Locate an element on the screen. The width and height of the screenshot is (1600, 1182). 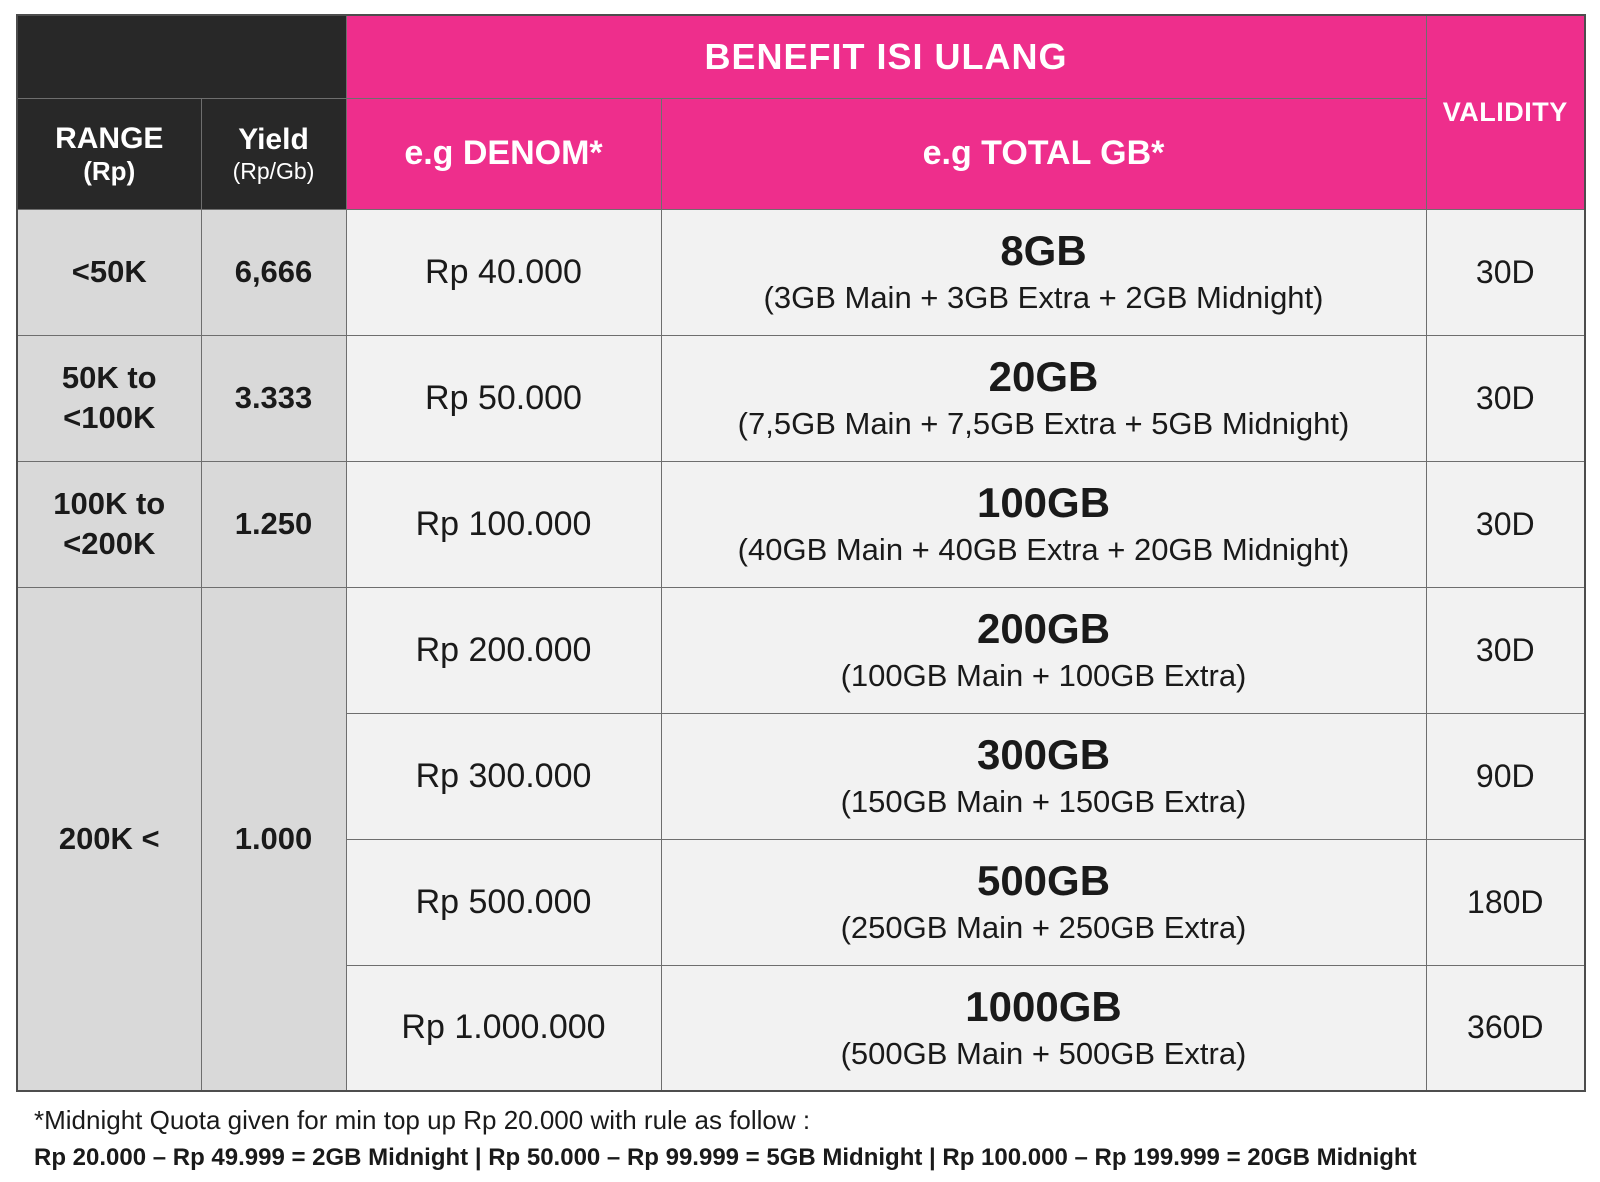
range-cell: 200K < is located at coordinates (109, 839).